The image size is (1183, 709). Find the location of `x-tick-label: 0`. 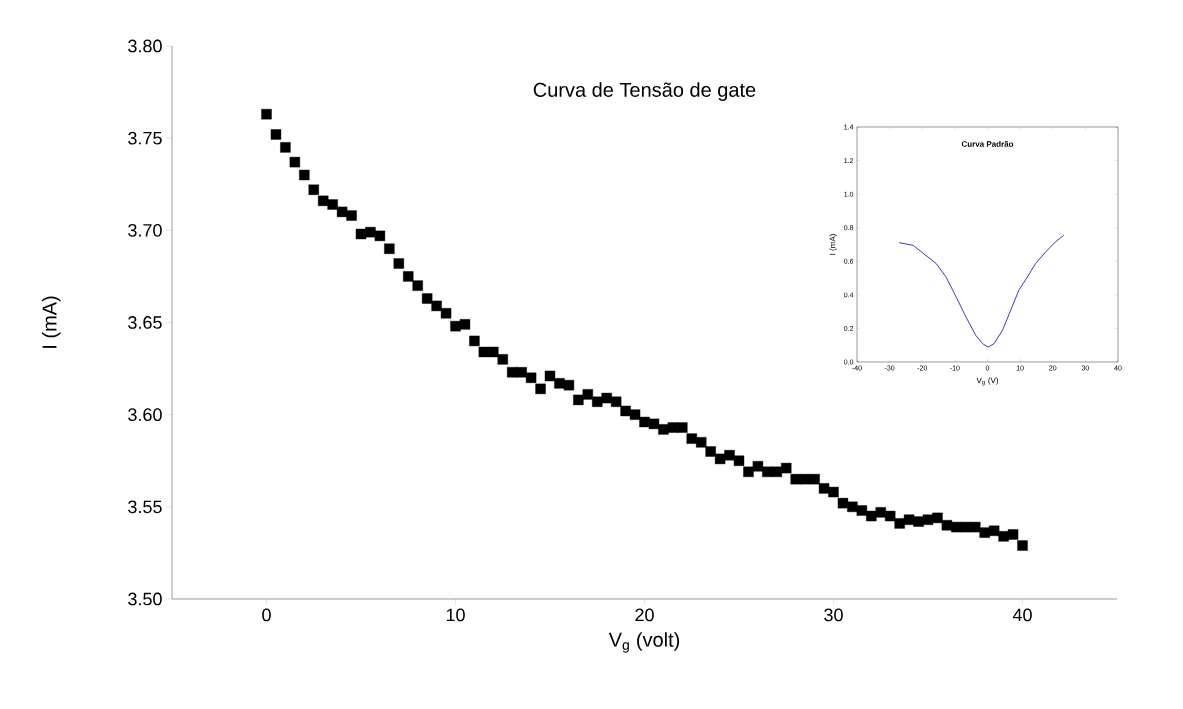

x-tick-label: 0 is located at coordinates (266, 615).